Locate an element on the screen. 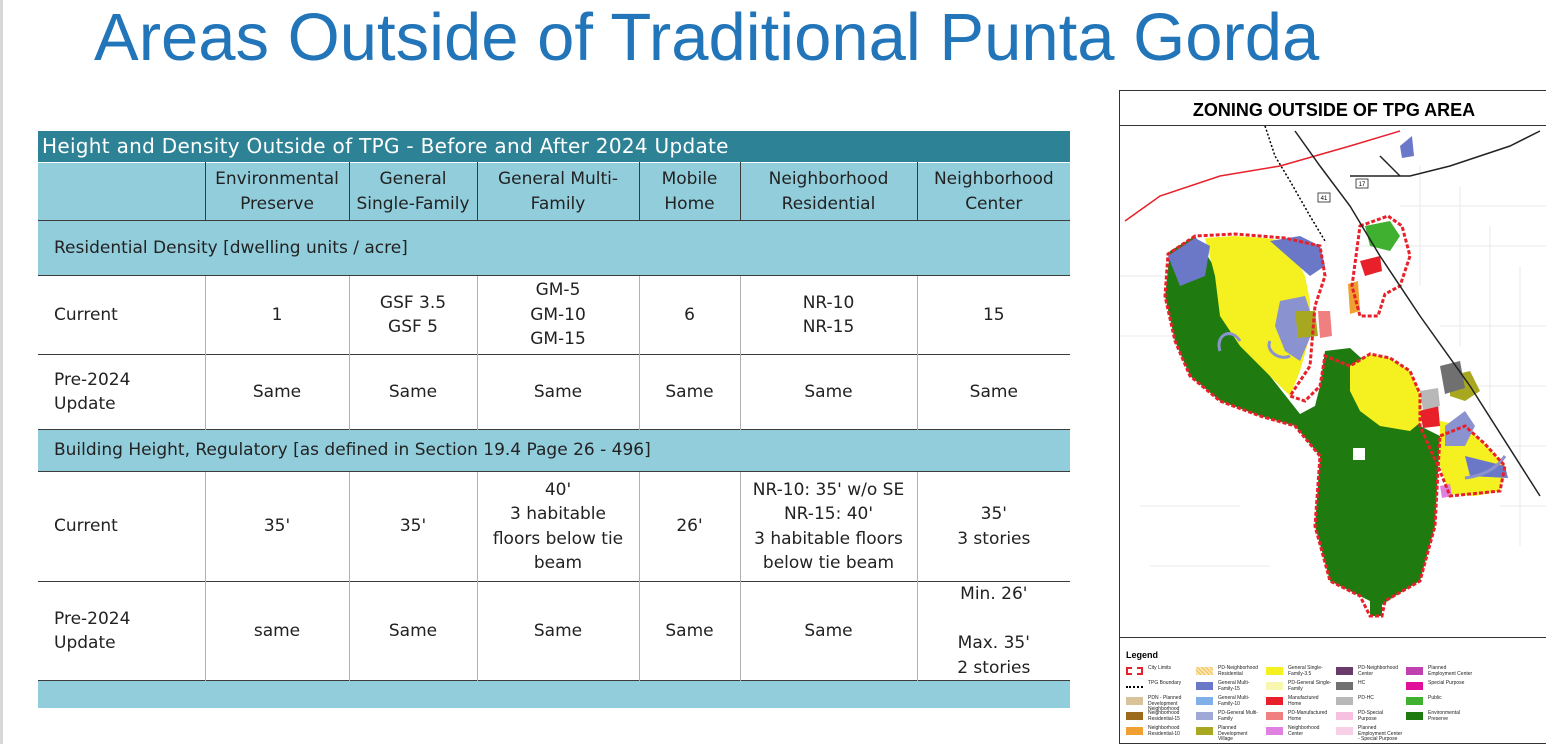  legend-item: PD-General Multi- Family is located at coordinates (1230, 717).